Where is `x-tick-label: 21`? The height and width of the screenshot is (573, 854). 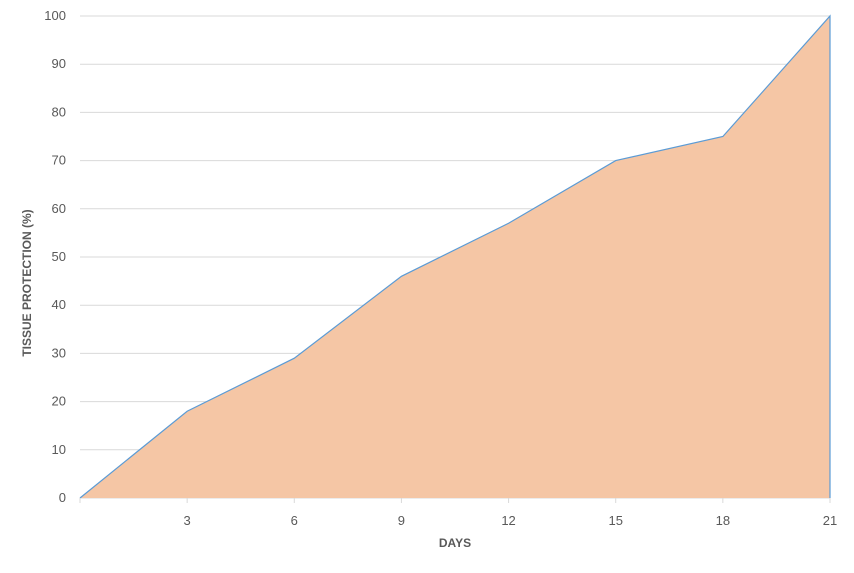
x-tick-label: 21 is located at coordinates (830, 520).